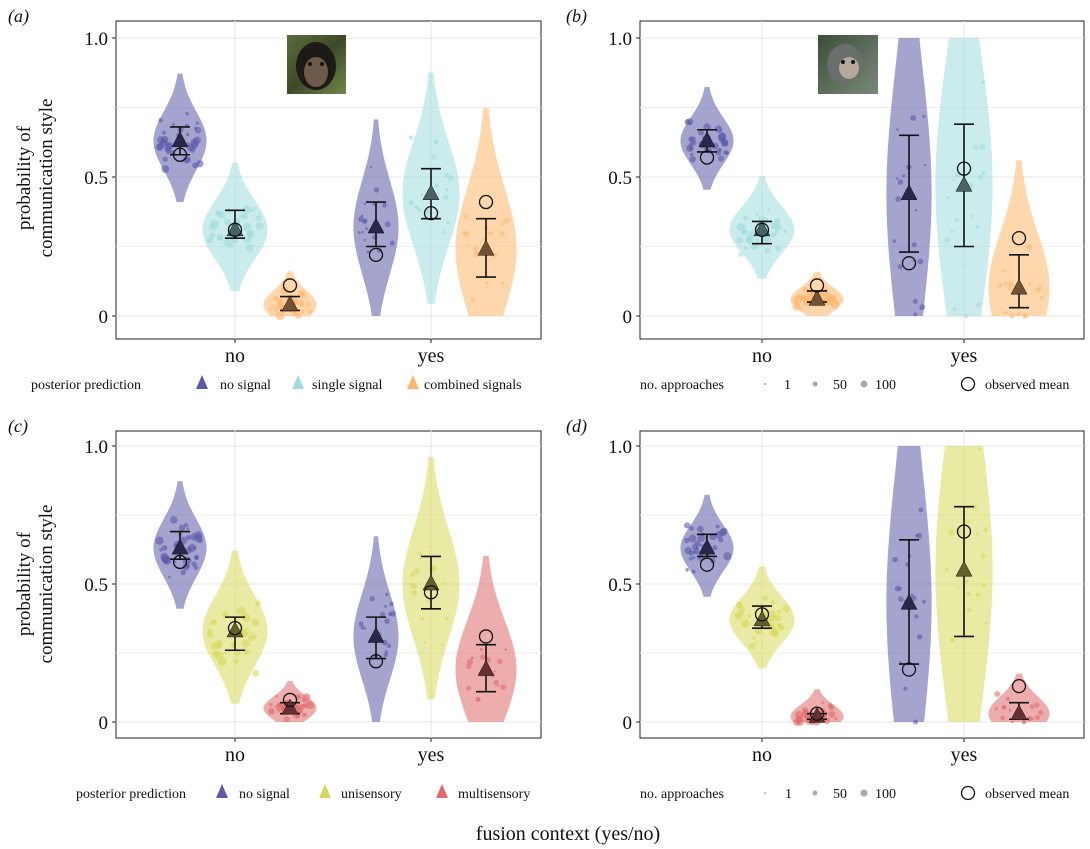  What do you see at coordinates (486, 212) in the screenshot?
I see `violin-combined_signals-yes` at bounding box center [486, 212].